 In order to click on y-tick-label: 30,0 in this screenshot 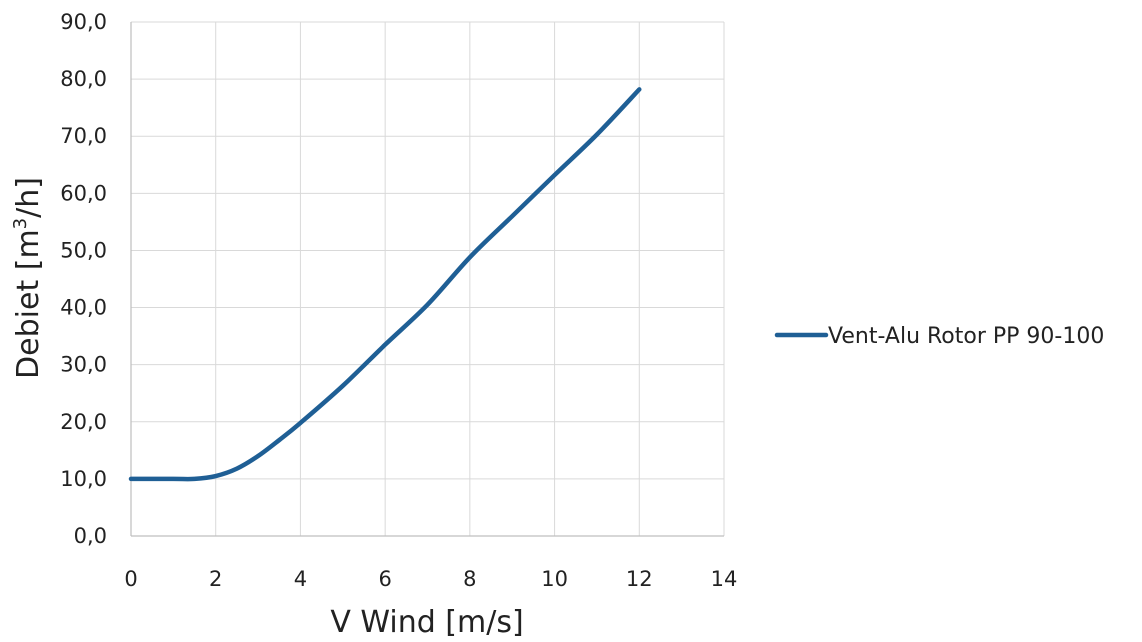, I will do `click(83, 365)`.